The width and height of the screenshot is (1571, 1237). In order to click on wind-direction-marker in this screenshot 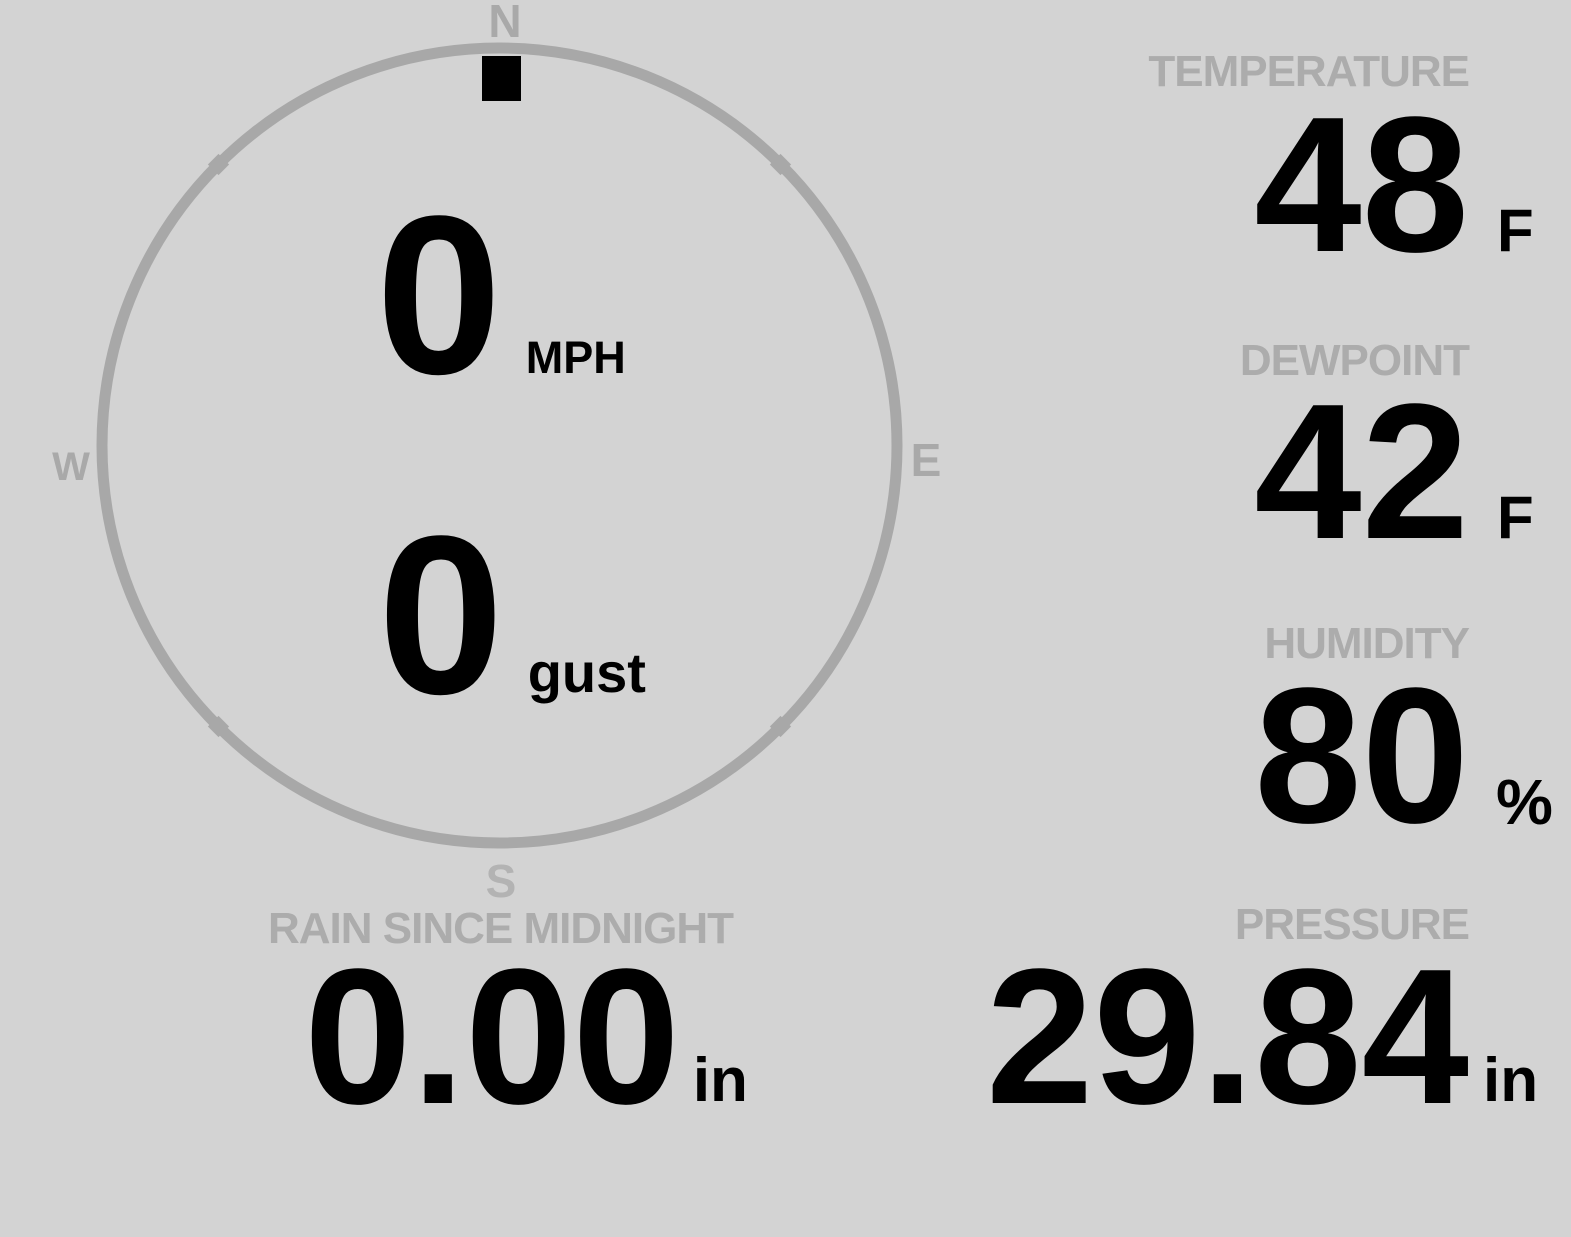, I will do `click(501, 78)`.